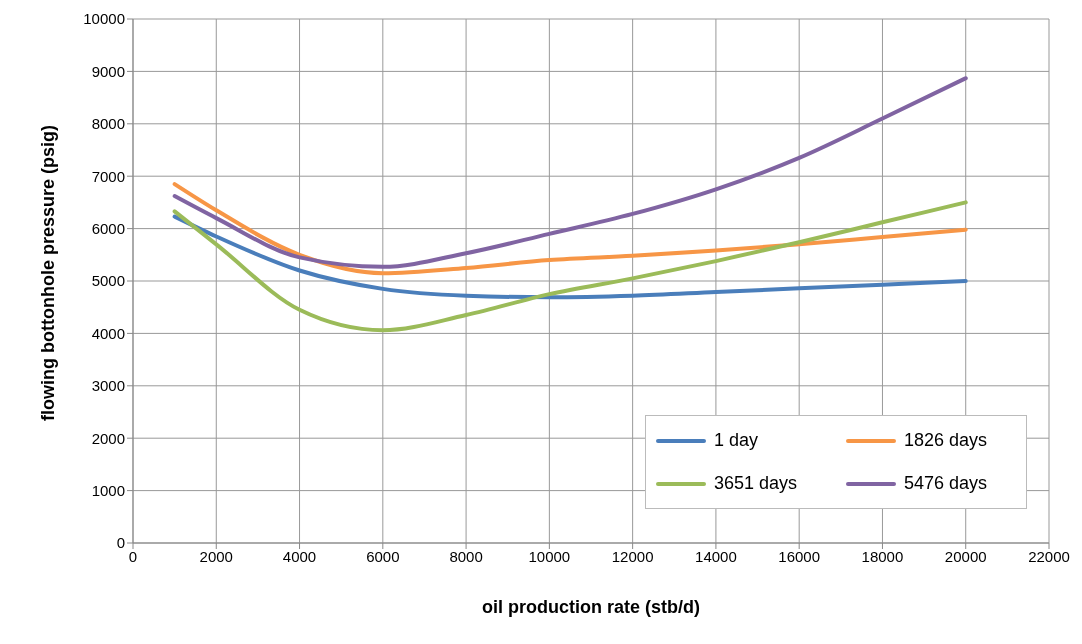  I want to click on x-axis-title: oil production rate (stb/d), so click(591, 607).